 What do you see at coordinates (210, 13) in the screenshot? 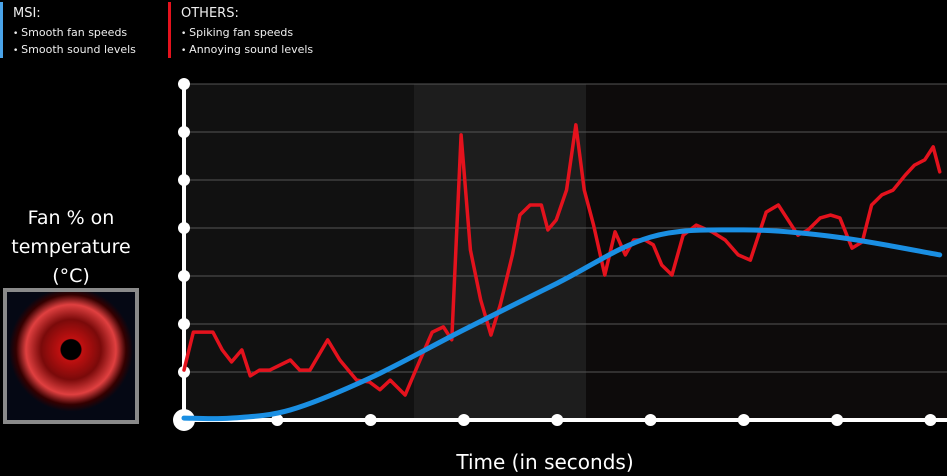
I see `legend-others-title: OTHERS:` at bounding box center [210, 13].